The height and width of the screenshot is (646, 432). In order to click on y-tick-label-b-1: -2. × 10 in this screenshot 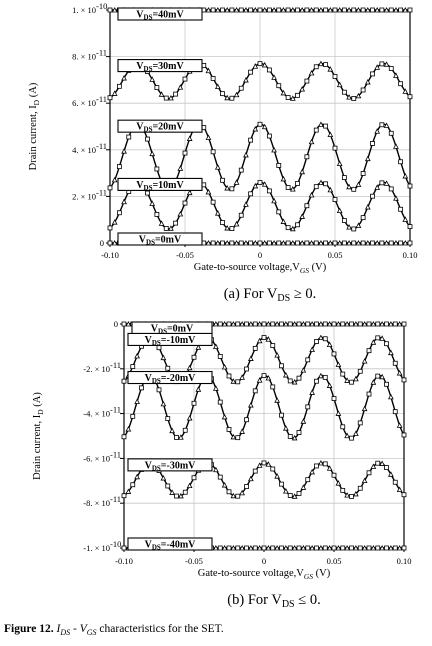, I will do `click(96, 369)`.